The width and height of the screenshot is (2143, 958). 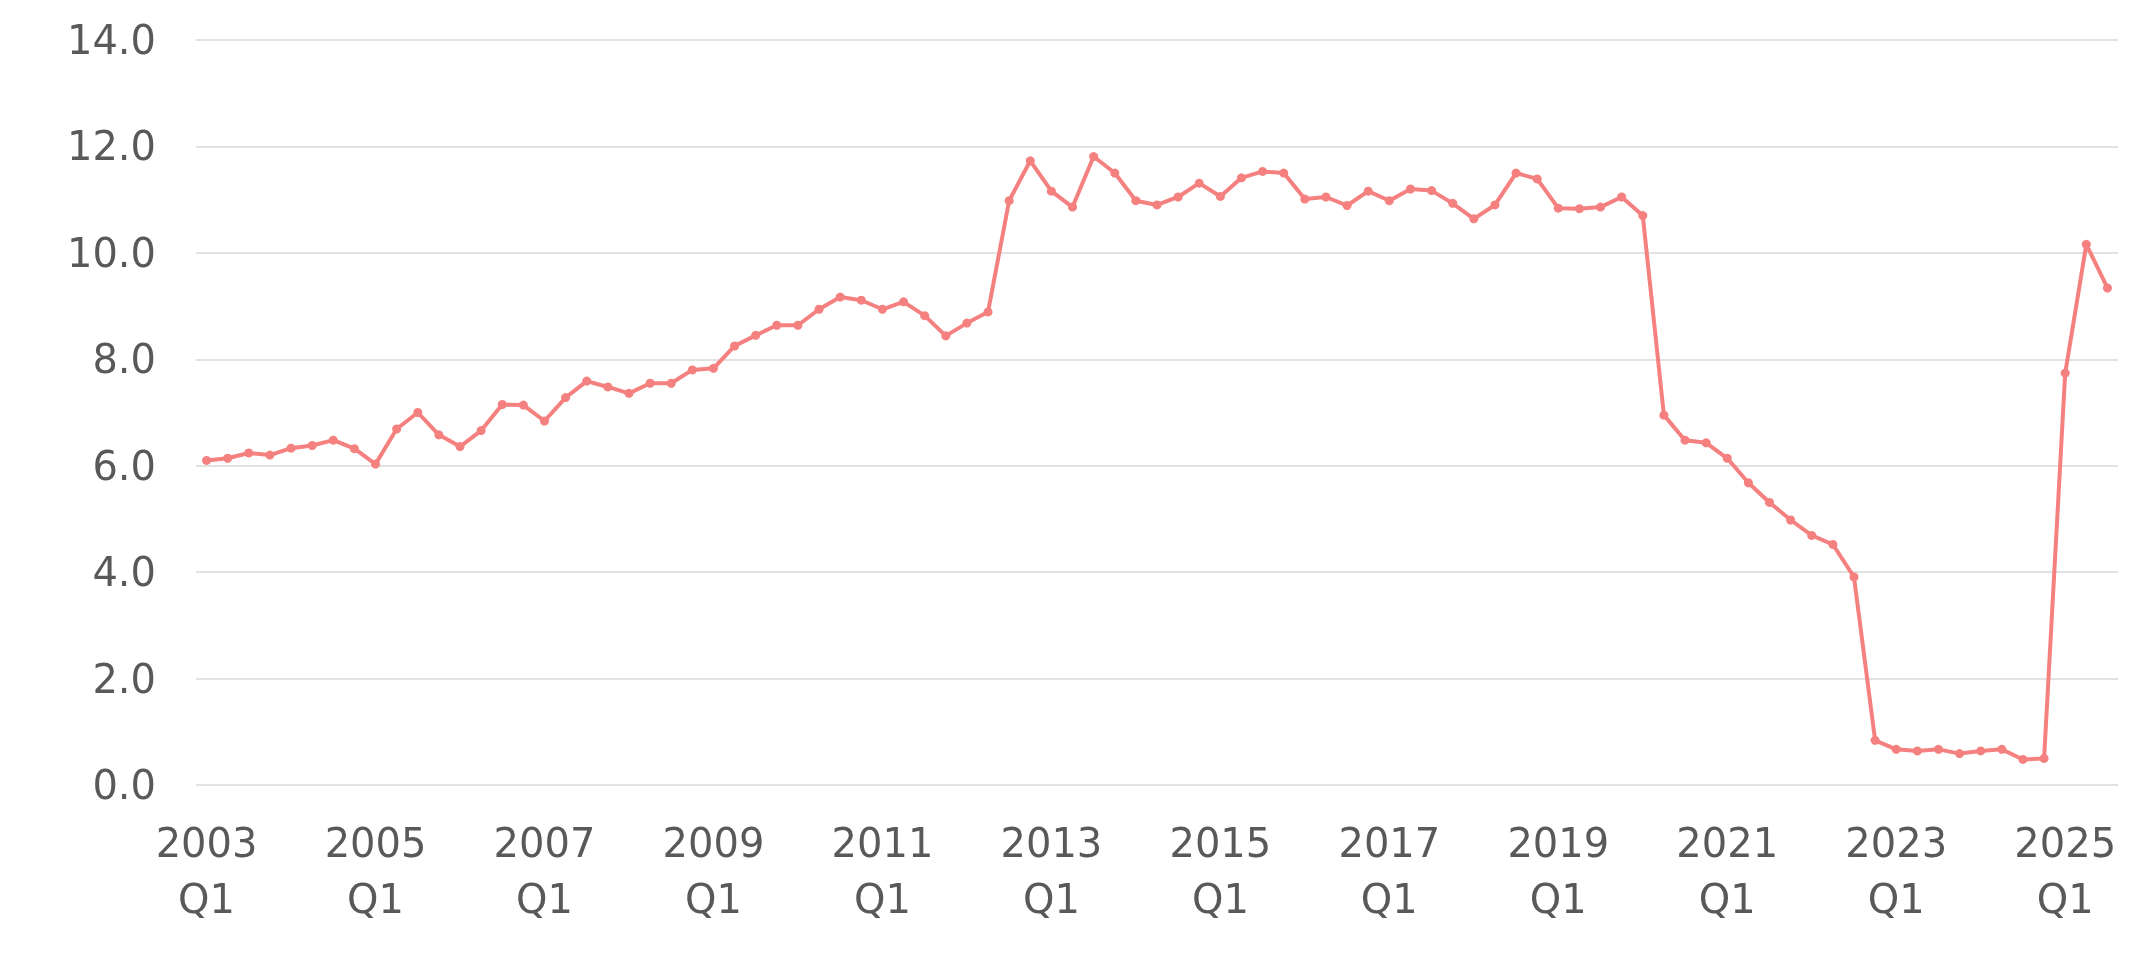 I want to click on x-tick-label: 2003 Q1, so click(x=206, y=871).